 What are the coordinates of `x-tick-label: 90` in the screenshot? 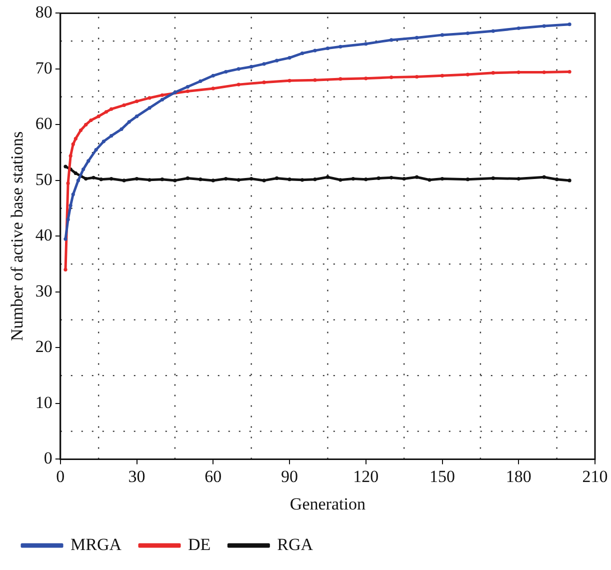 It's located at (289, 476).